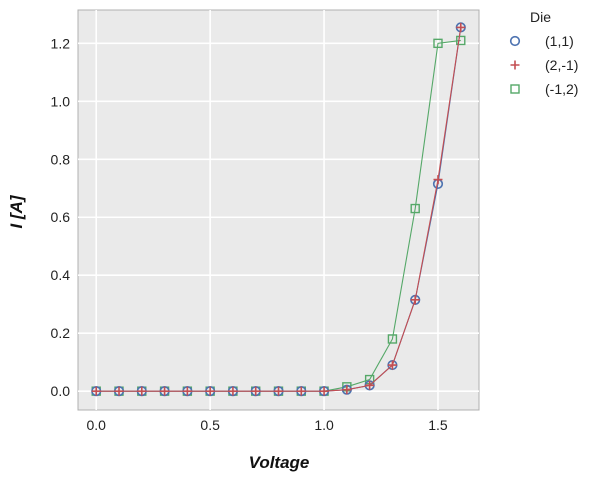 Image resolution: width=595 pixels, height=482 pixels. Describe the element at coordinates (561, 65) in the screenshot. I see `legend-label: (2,-1)` at that location.